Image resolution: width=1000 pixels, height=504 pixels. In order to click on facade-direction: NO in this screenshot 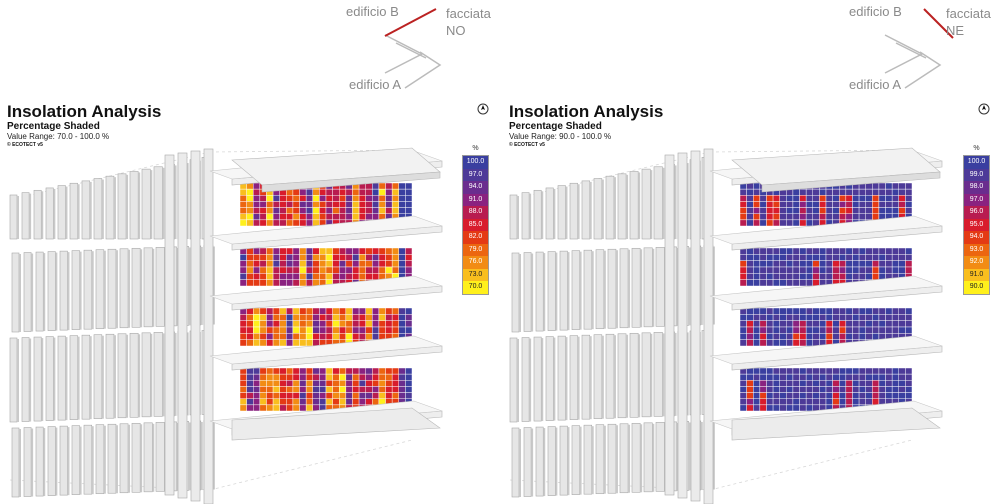, I will do `click(456, 30)`.